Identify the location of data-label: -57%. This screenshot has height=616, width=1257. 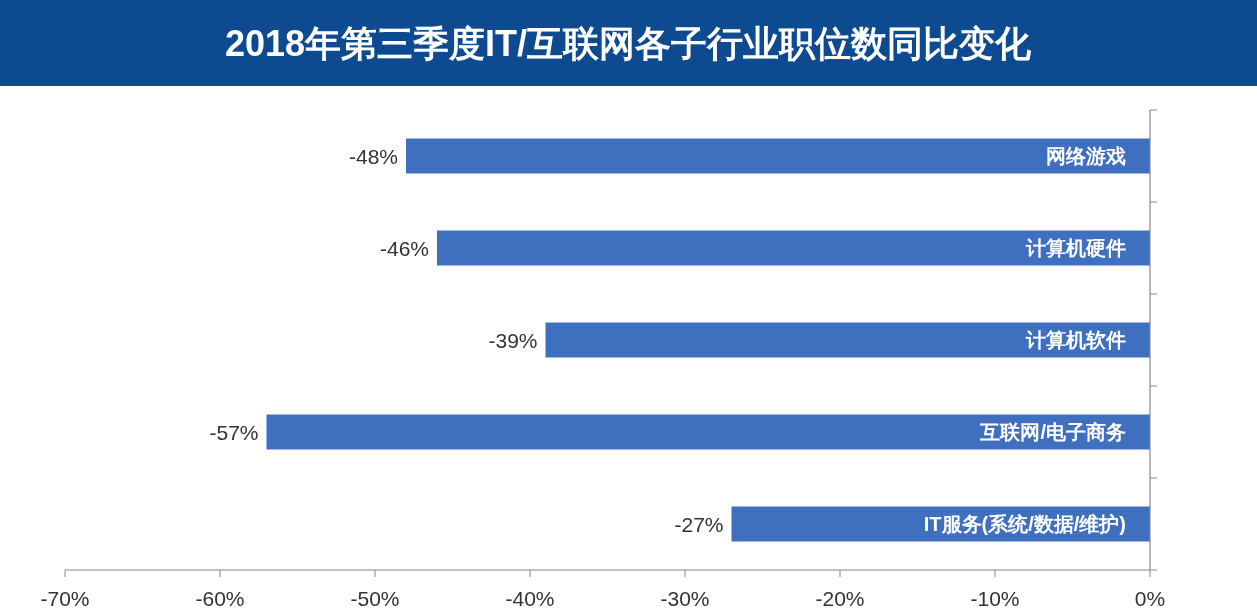
(234, 432).